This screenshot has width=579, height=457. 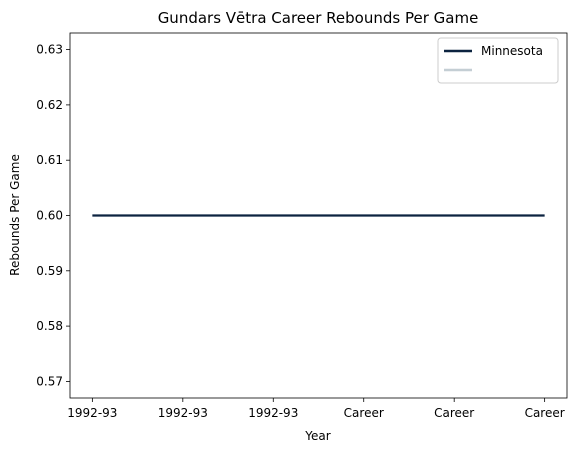 I want to click on legend-label: Minnesota, so click(x=512, y=51).